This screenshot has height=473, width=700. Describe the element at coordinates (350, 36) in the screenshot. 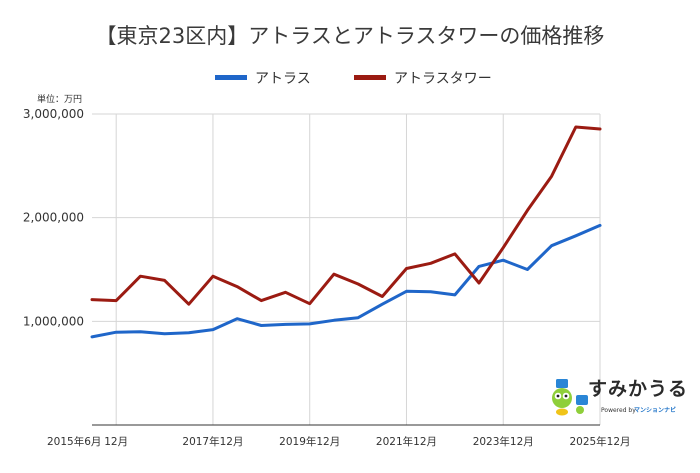

I see `chart-title: 【東京23区内】アトラスとアトラスタワーの価格推移` at that location.